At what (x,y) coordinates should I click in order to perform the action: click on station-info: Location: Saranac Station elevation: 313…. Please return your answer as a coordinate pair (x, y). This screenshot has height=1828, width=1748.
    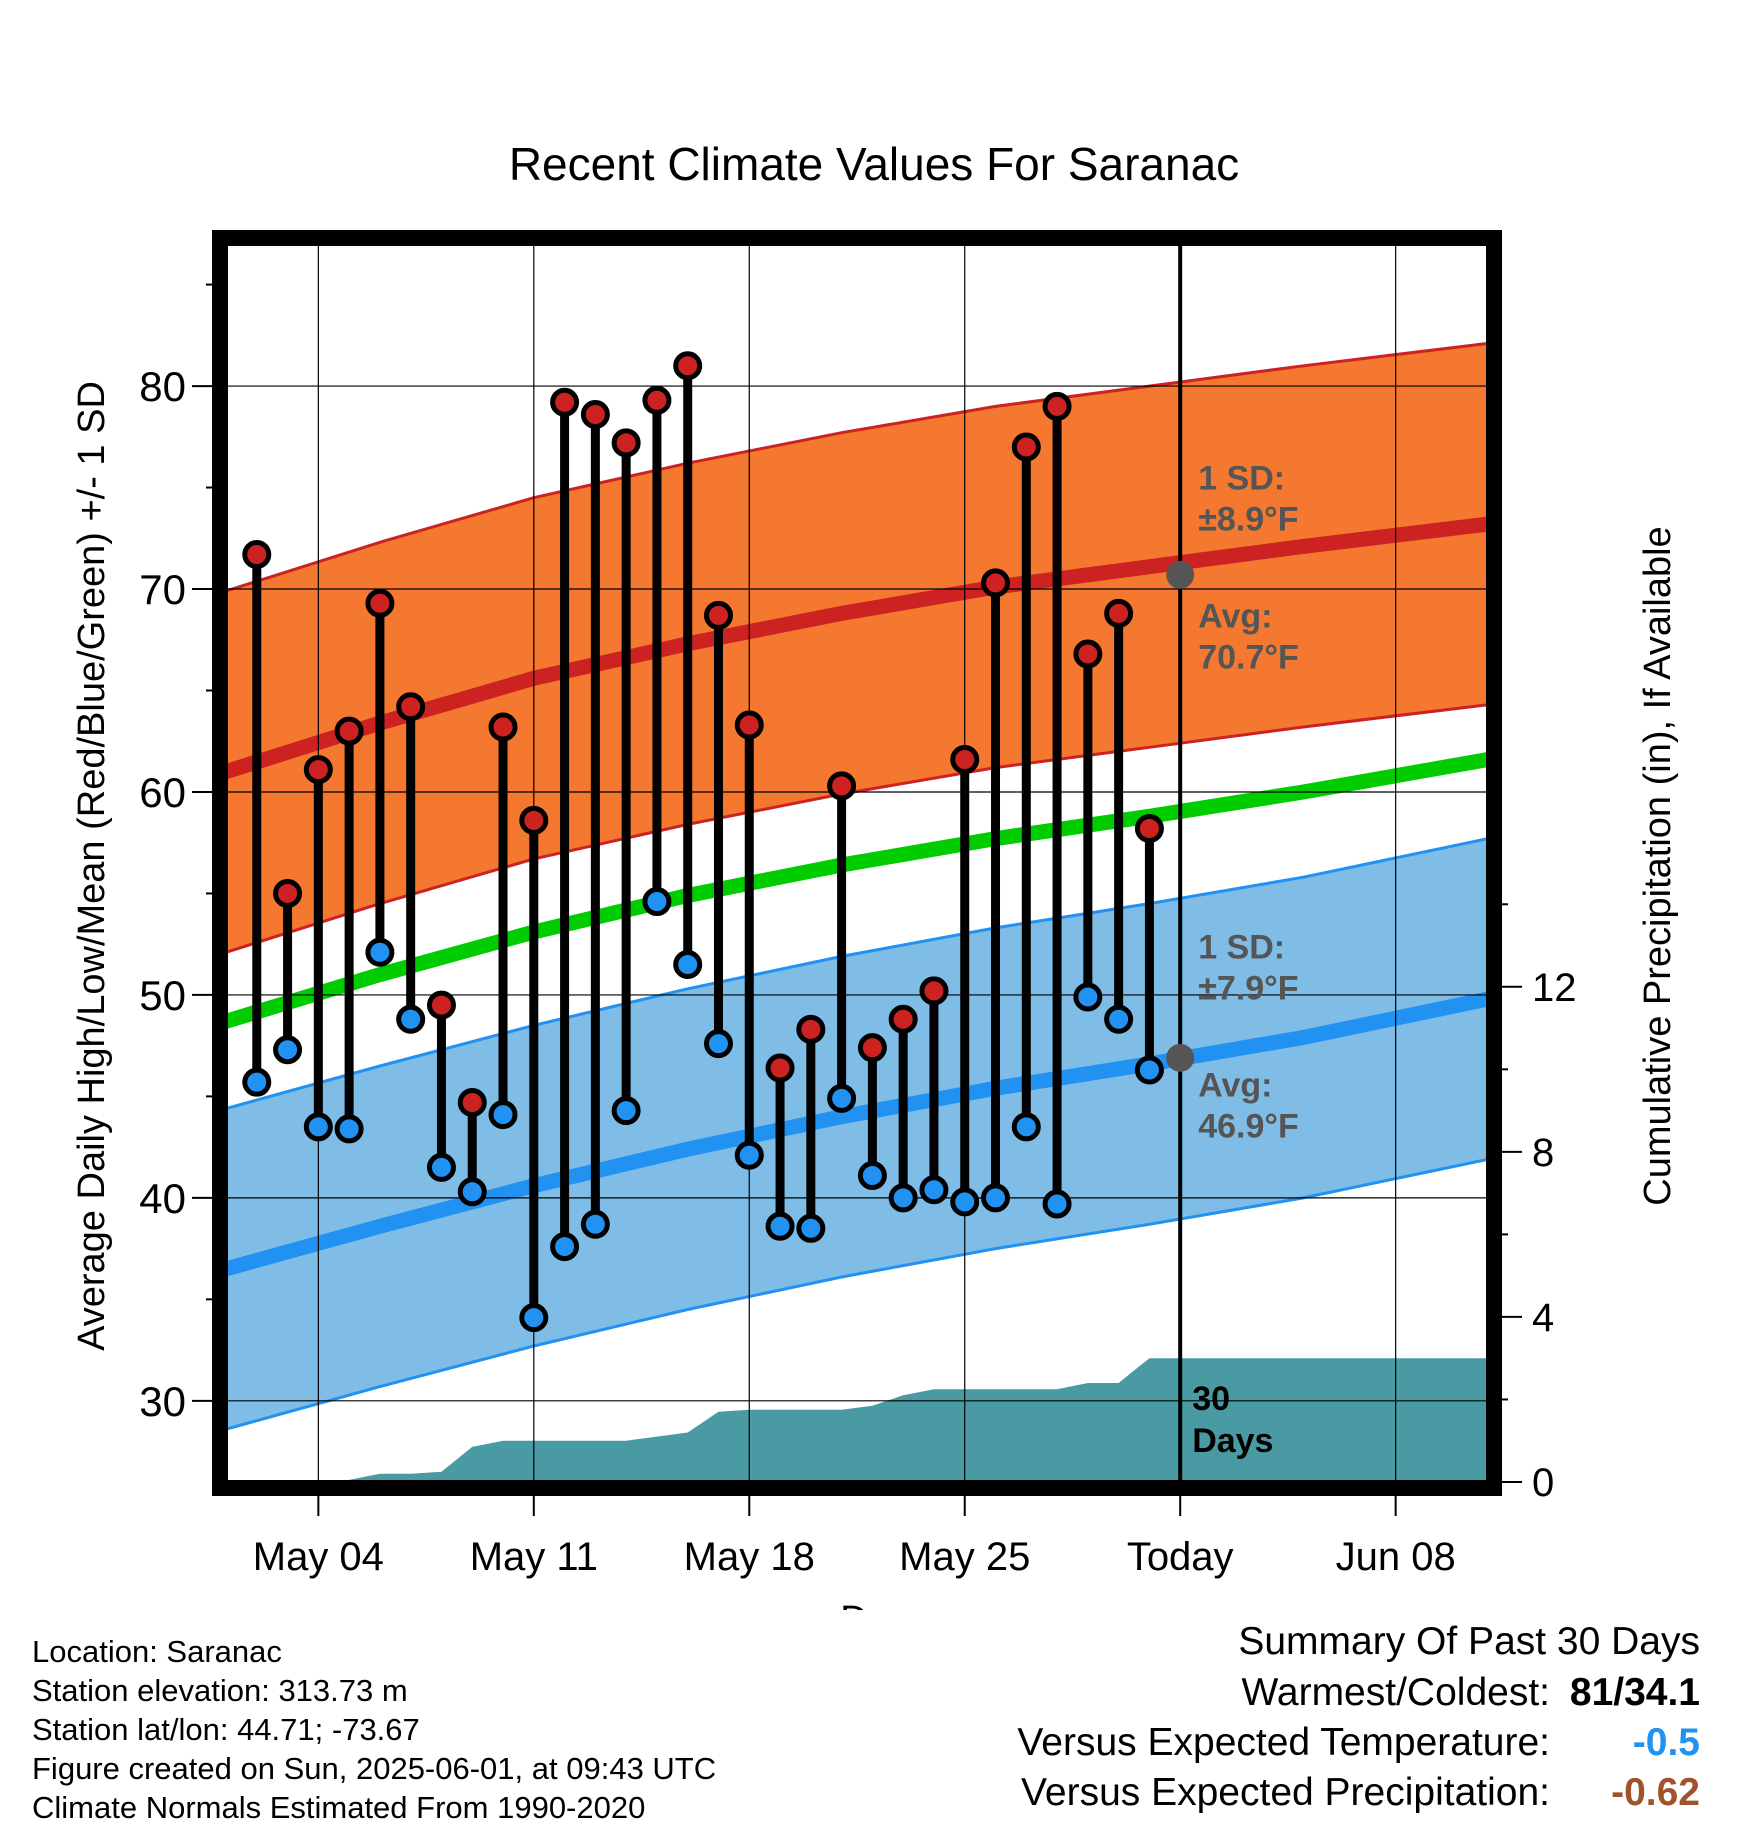
    Looking at the image, I should click on (374, 1729).